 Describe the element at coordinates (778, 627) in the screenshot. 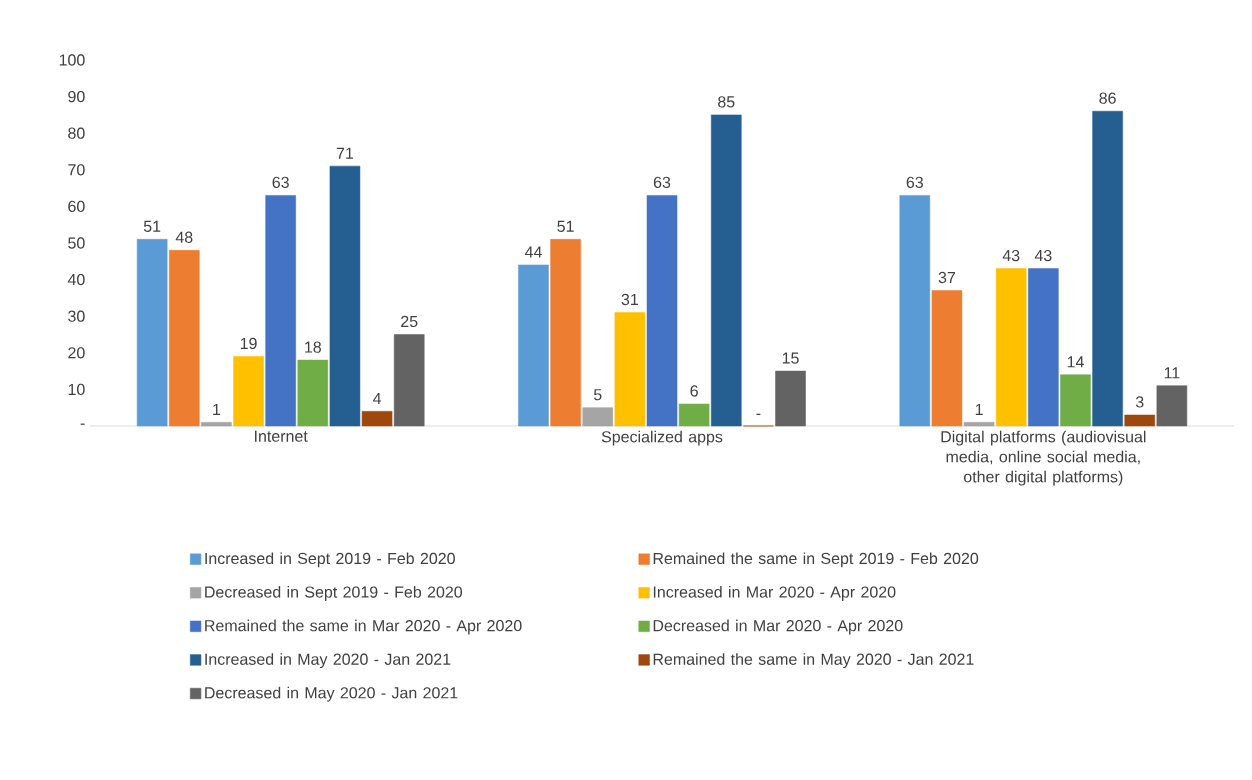

I see `legend-label: Decreased in Mar 2020 - Apr 2020` at that location.